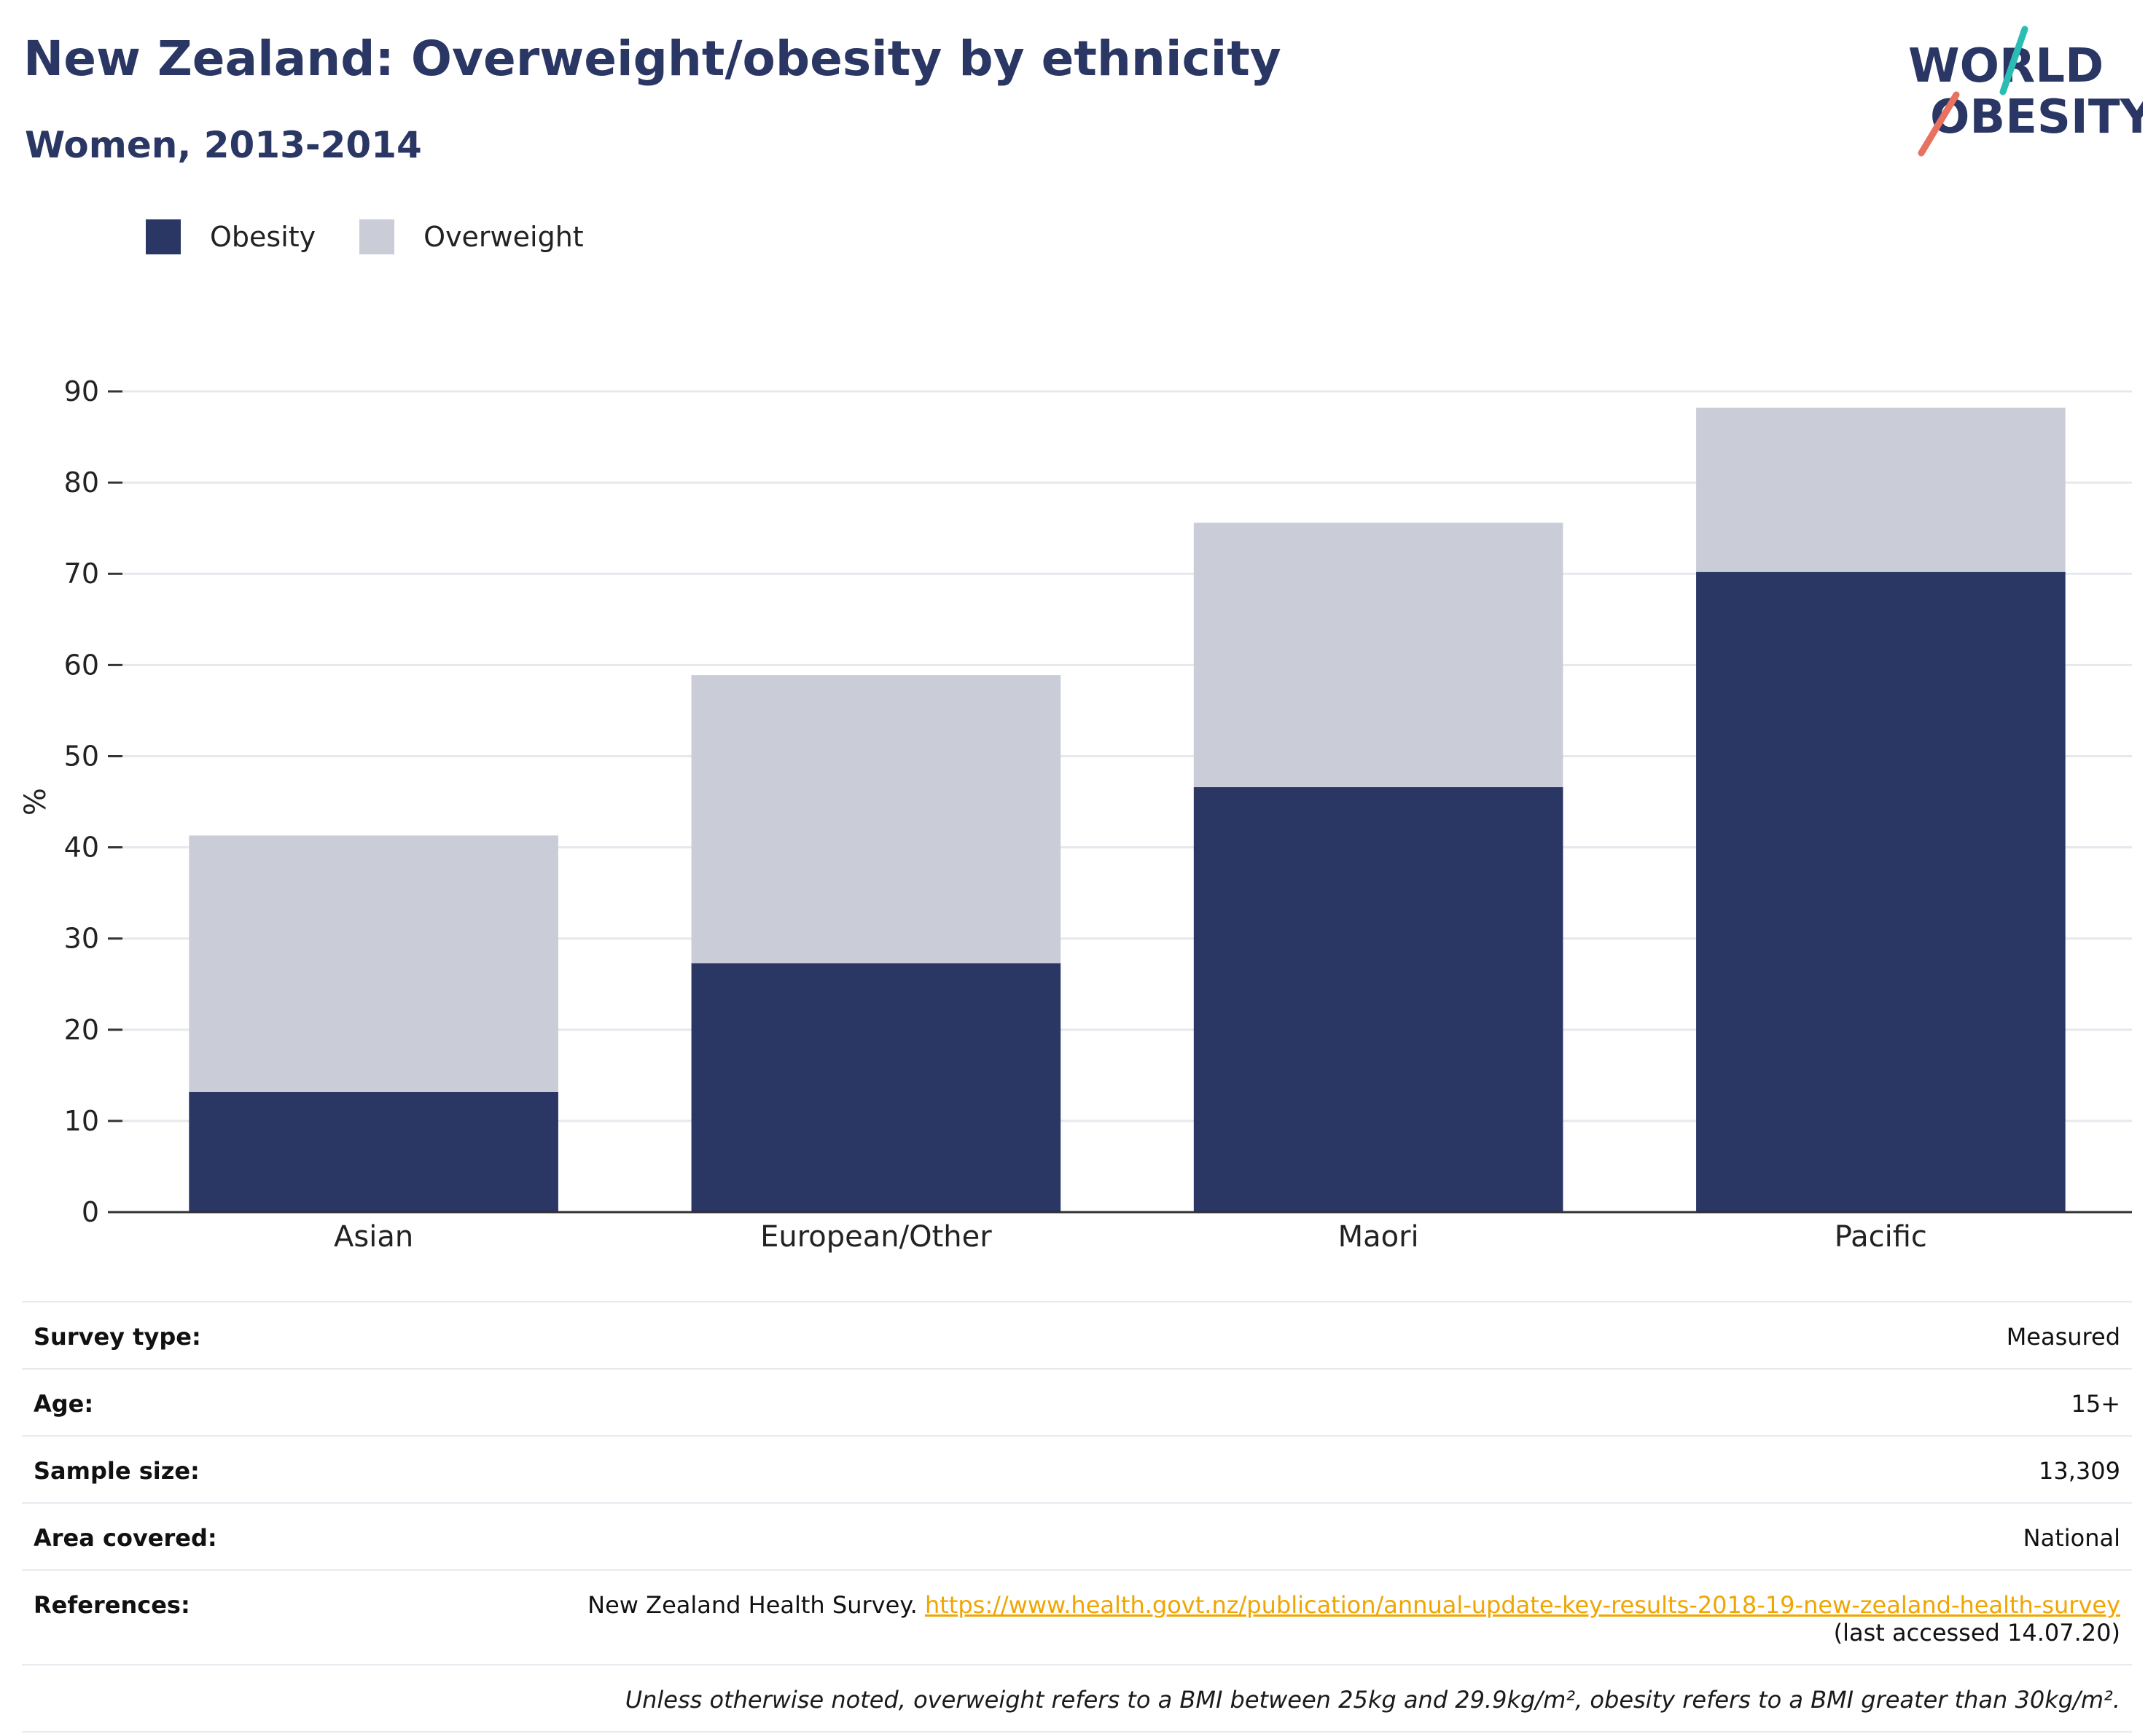  Describe the element at coordinates (2063, 1337) in the screenshot. I see `survey-type-value: Measured` at that location.